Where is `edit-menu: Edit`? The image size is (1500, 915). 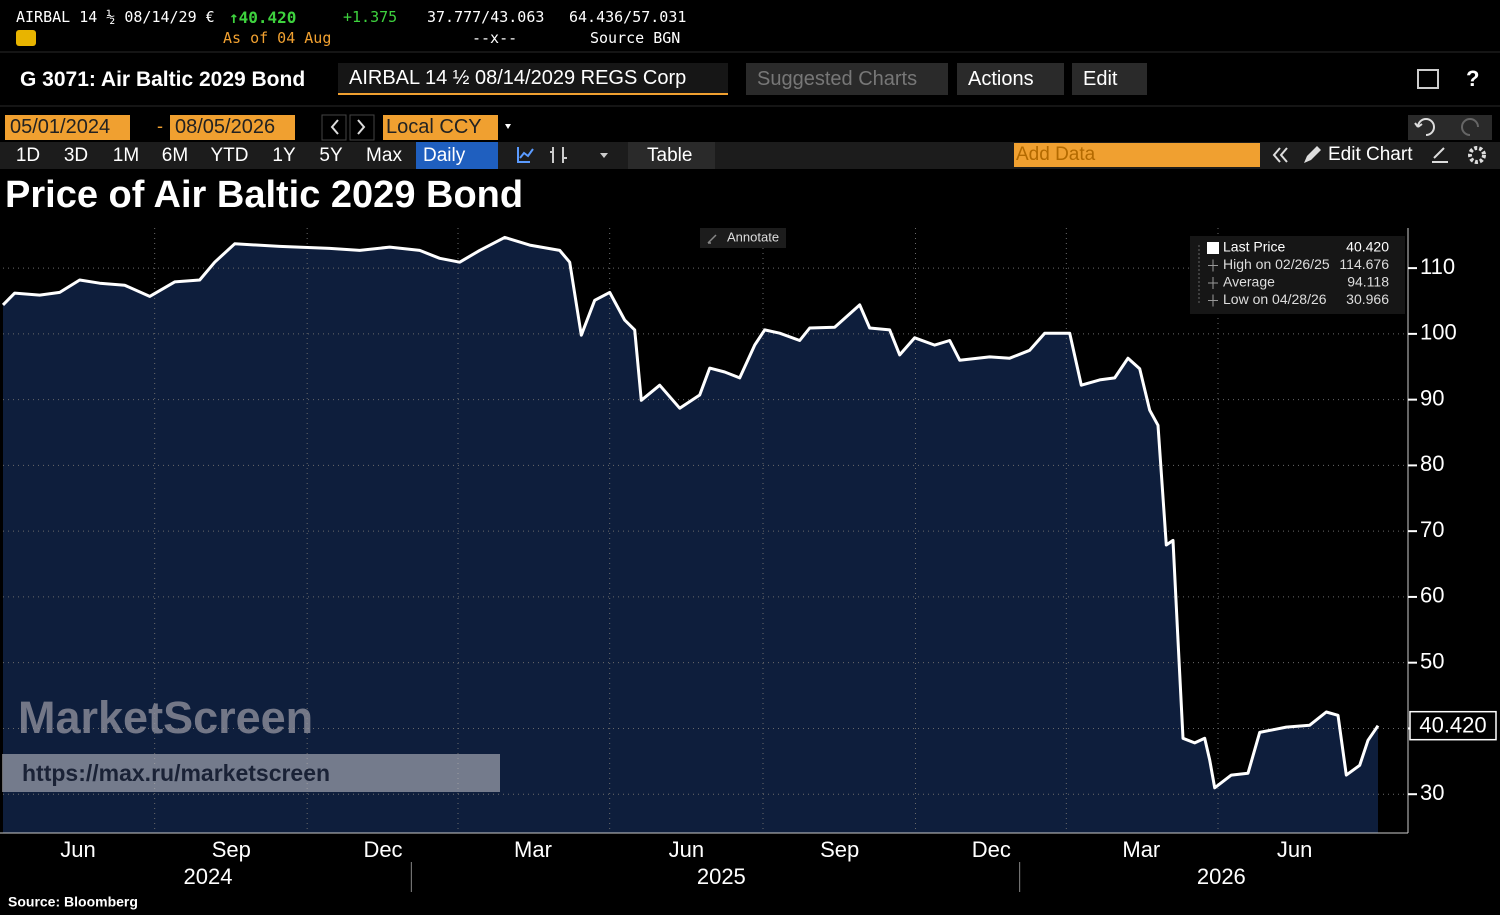
edit-menu: Edit is located at coordinates (1109, 79).